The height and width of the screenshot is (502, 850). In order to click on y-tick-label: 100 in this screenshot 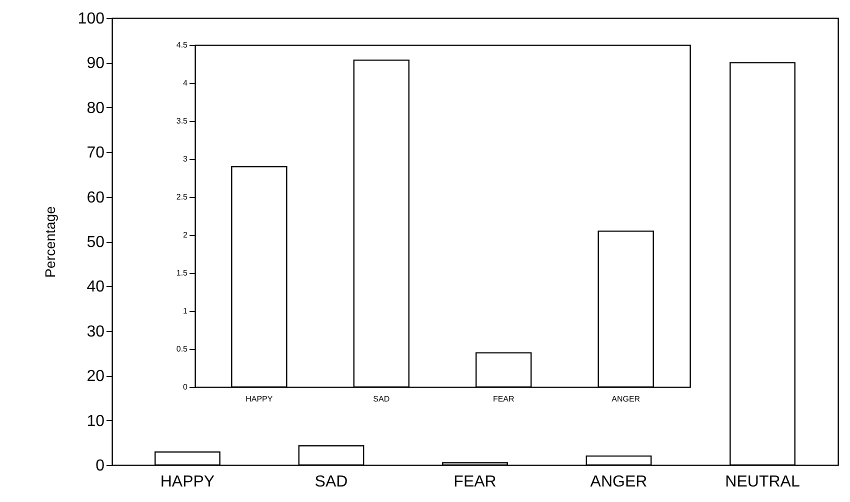, I will do `click(91, 19)`.